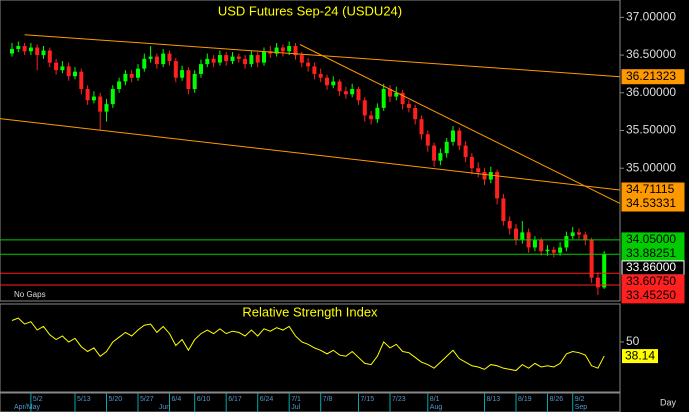  What do you see at coordinates (557, 399) in the screenshot?
I see `x-tick-label: 8/26` at bounding box center [557, 399].